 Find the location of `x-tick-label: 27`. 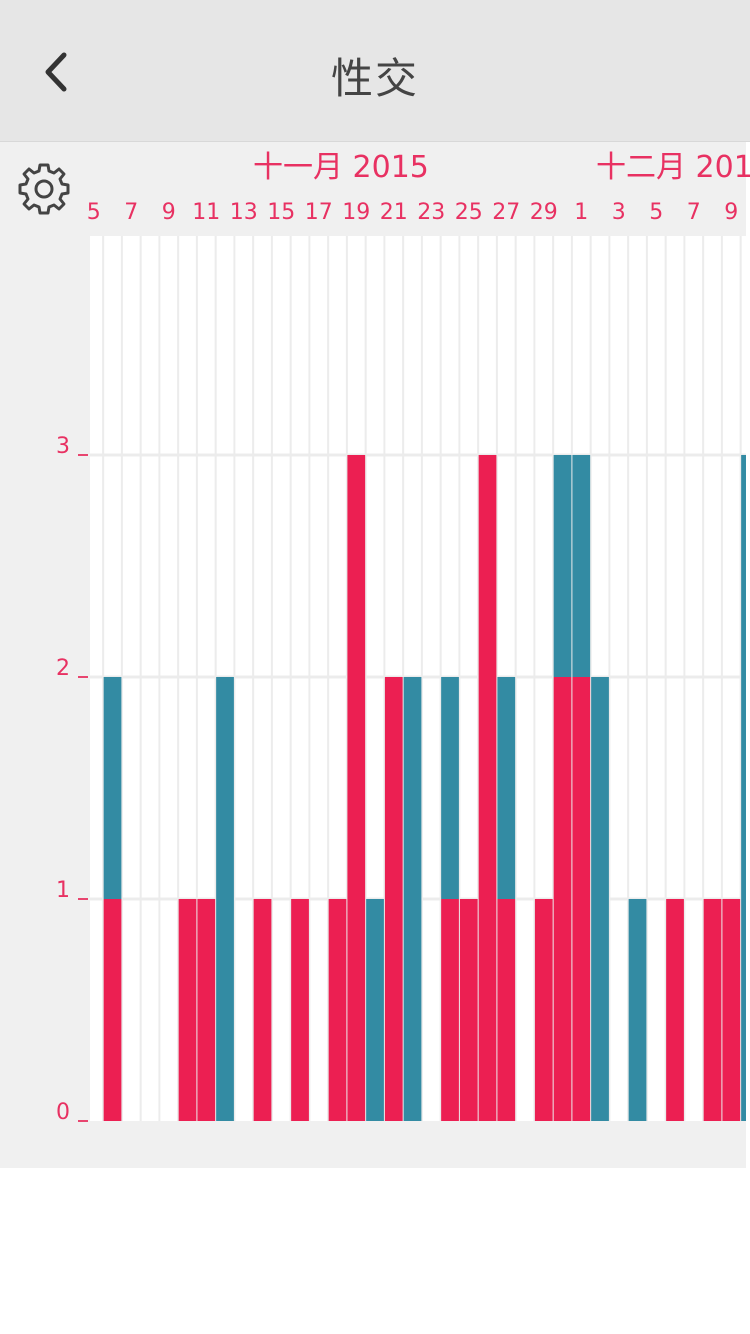

x-tick-label: 27 is located at coordinates (506, 212).